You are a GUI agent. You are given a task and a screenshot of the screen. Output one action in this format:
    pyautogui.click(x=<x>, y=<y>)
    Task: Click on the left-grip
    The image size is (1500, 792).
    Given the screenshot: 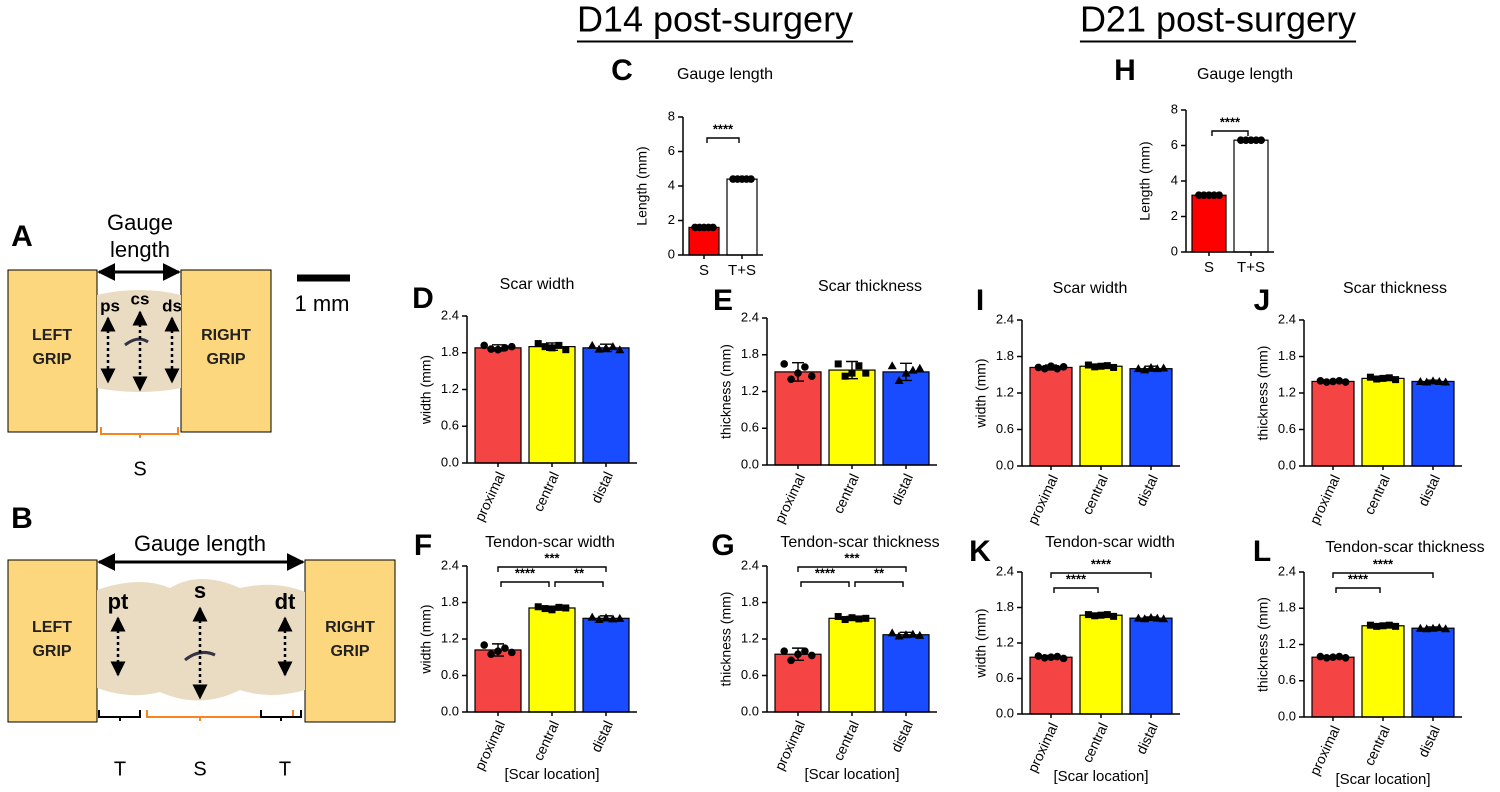 What is the action you would take?
    pyautogui.click(x=52, y=351)
    